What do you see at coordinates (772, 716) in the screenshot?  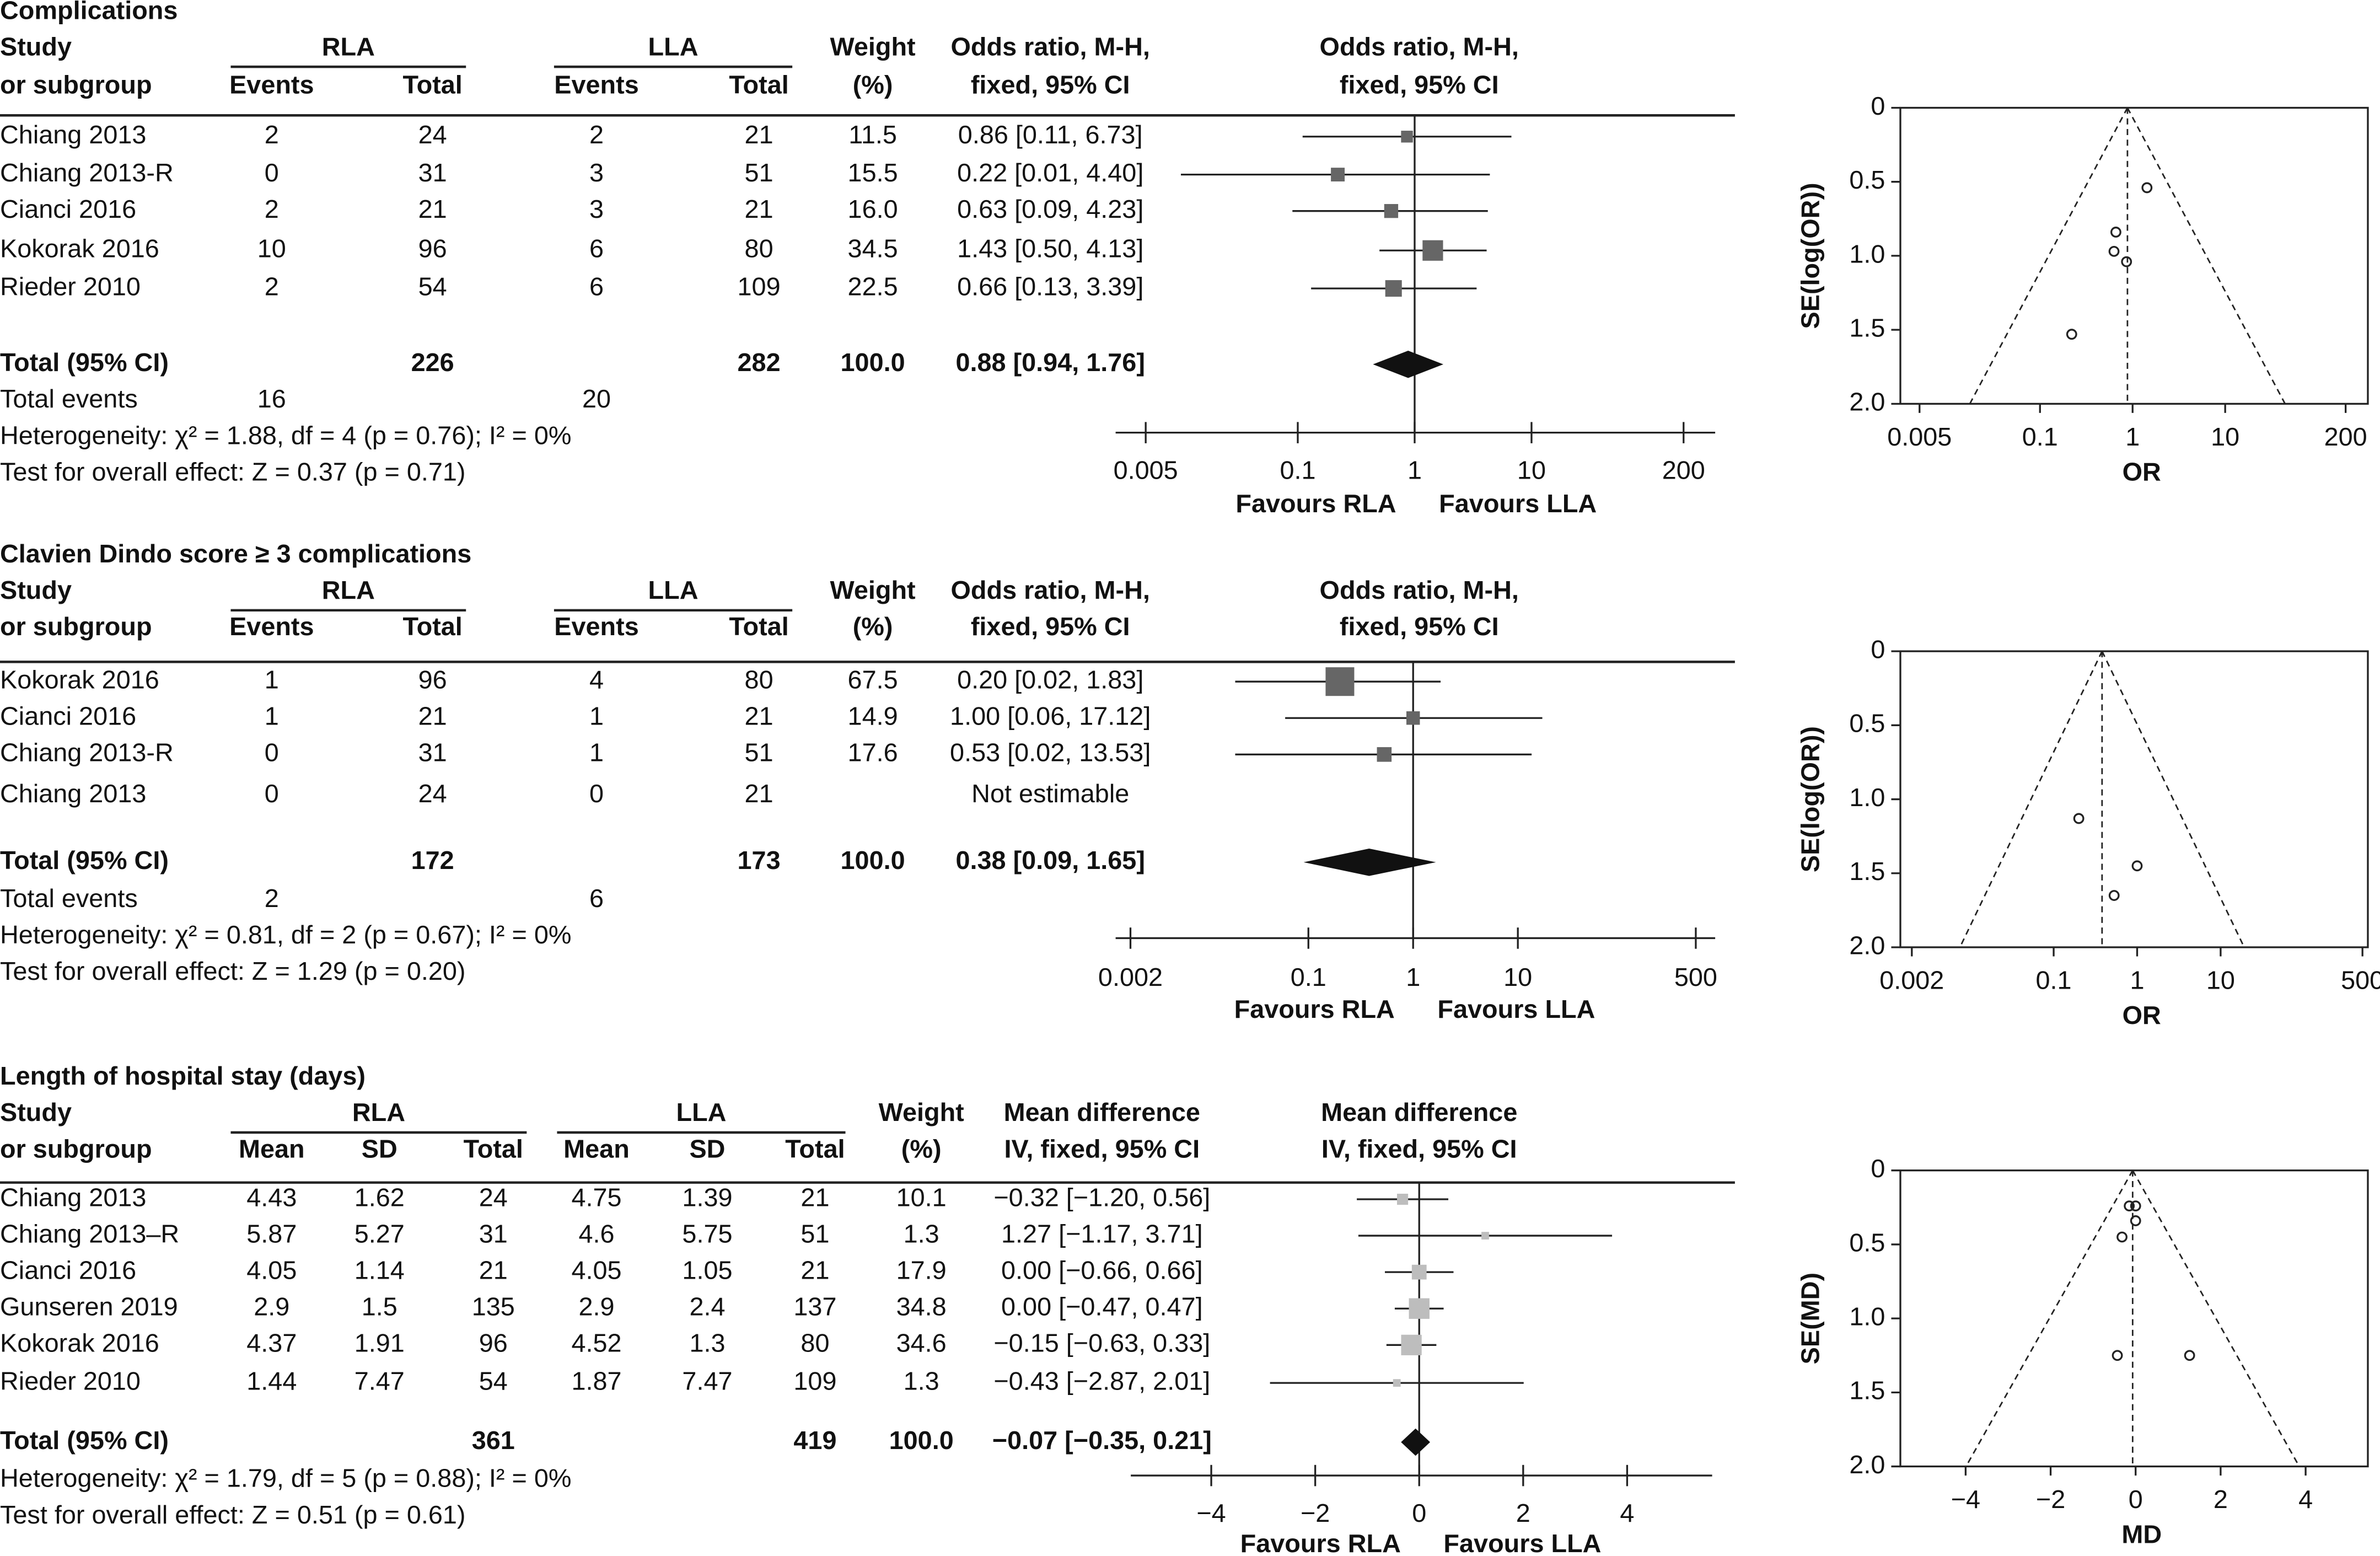 I see `table-row: Cianci 2016 1 21 1 21 14.9 1.00 [0.06, 17.12]` at bounding box center [772, 716].